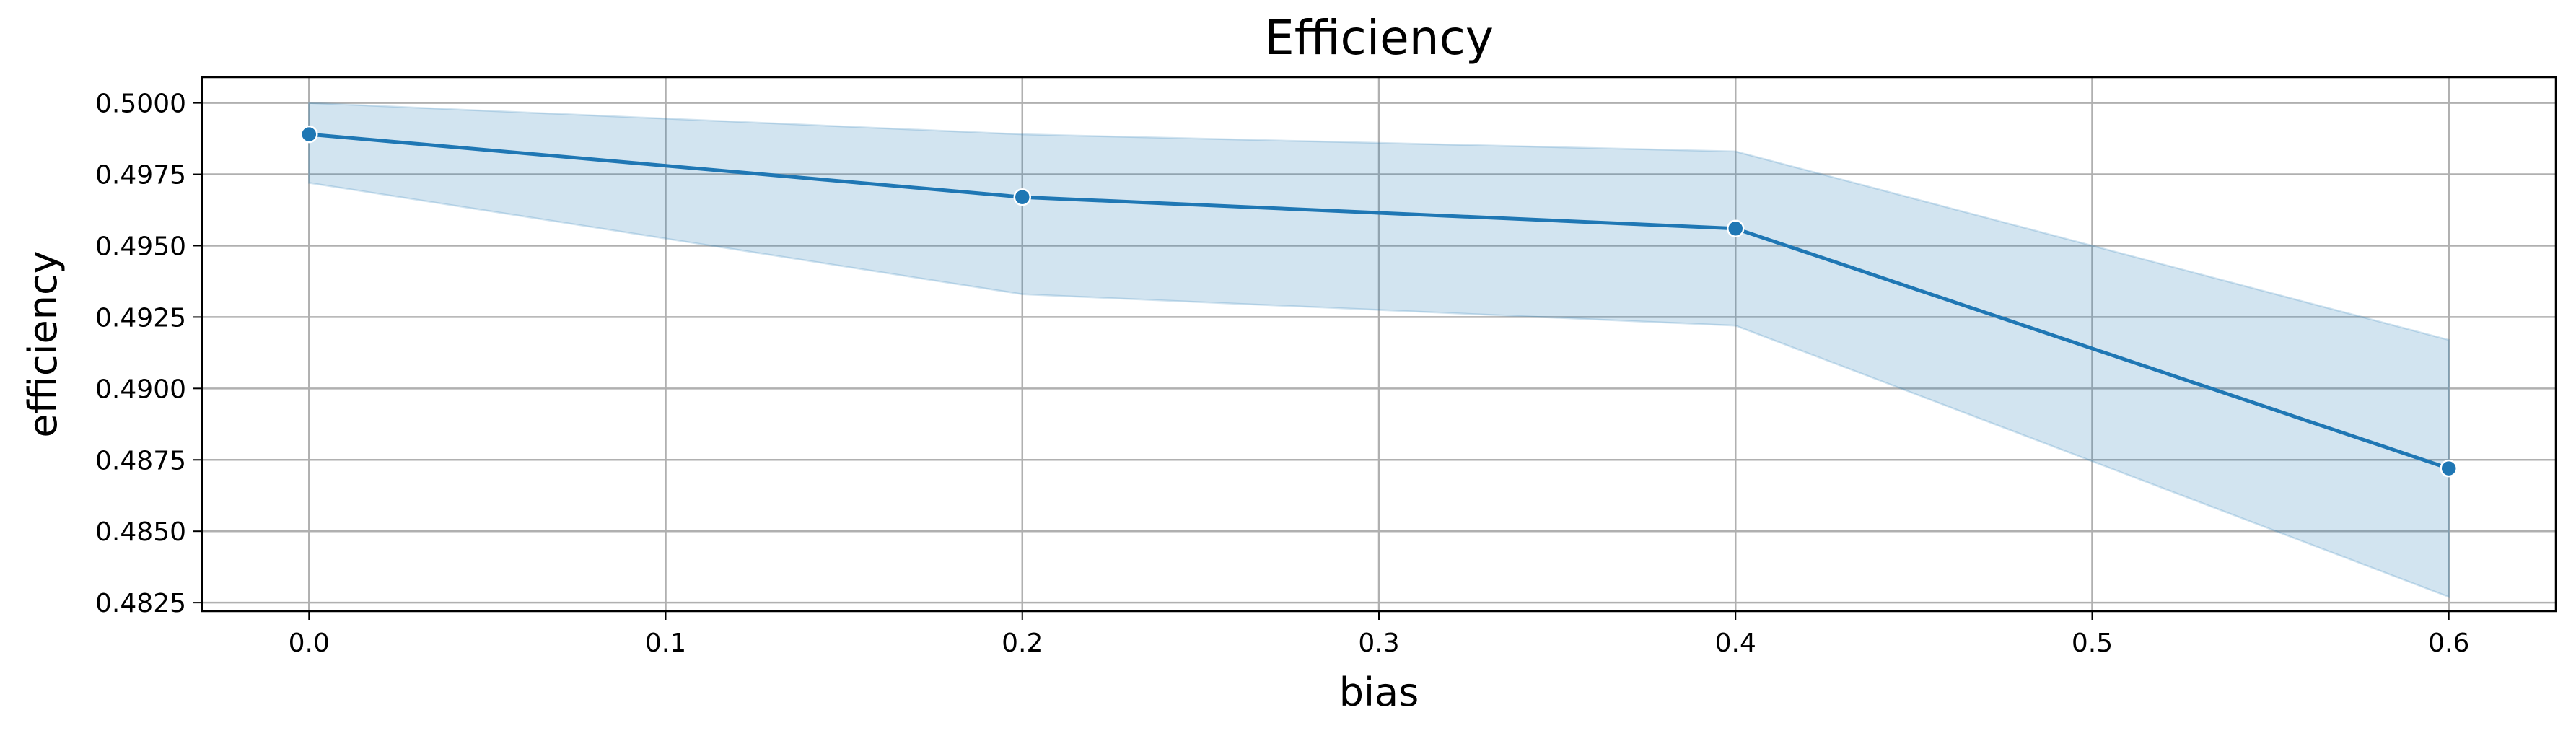  What do you see at coordinates (1735, 643) in the screenshot?
I see `x-tick-label: 0.4` at bounding box center [1735, 643].